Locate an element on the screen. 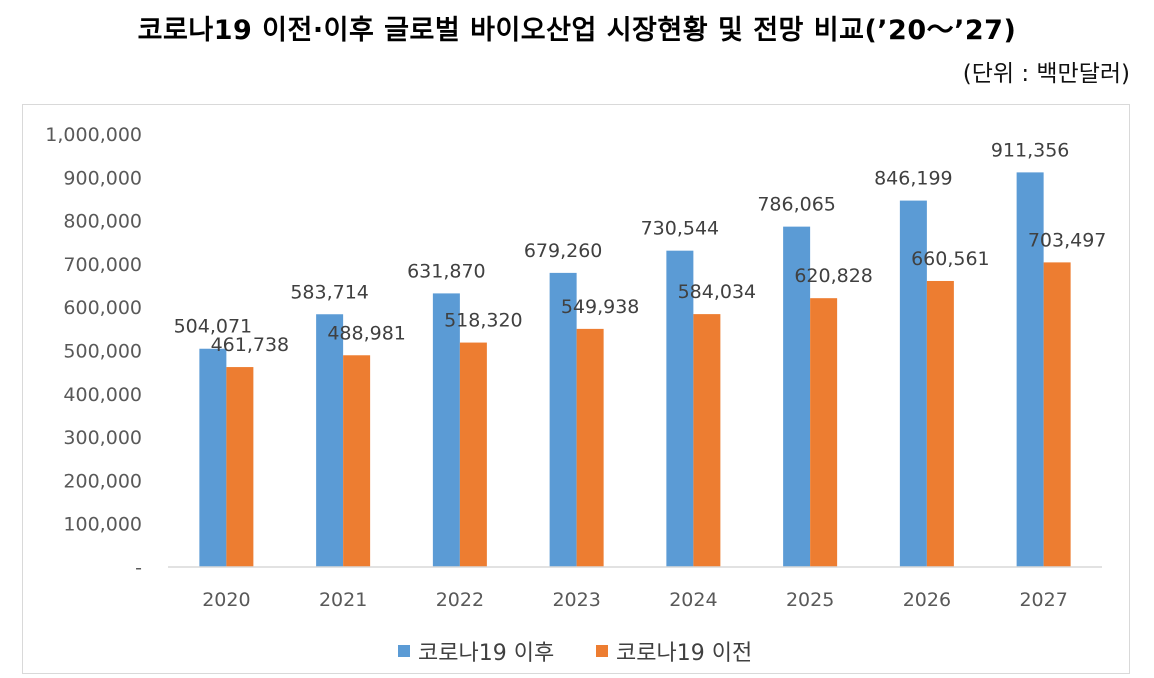 Image resolution: width=1154 pixels, height=678 pixels. y-tick-label: 1,000,000 is located at coordinates (93, 135).